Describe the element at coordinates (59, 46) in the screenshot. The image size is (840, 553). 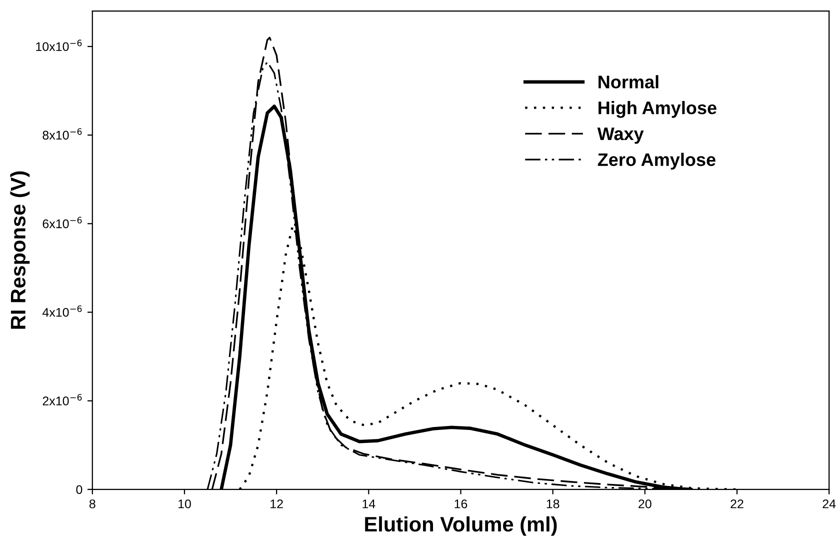
I see `y-tick-label: 10x10$^{−6}$` at that location.